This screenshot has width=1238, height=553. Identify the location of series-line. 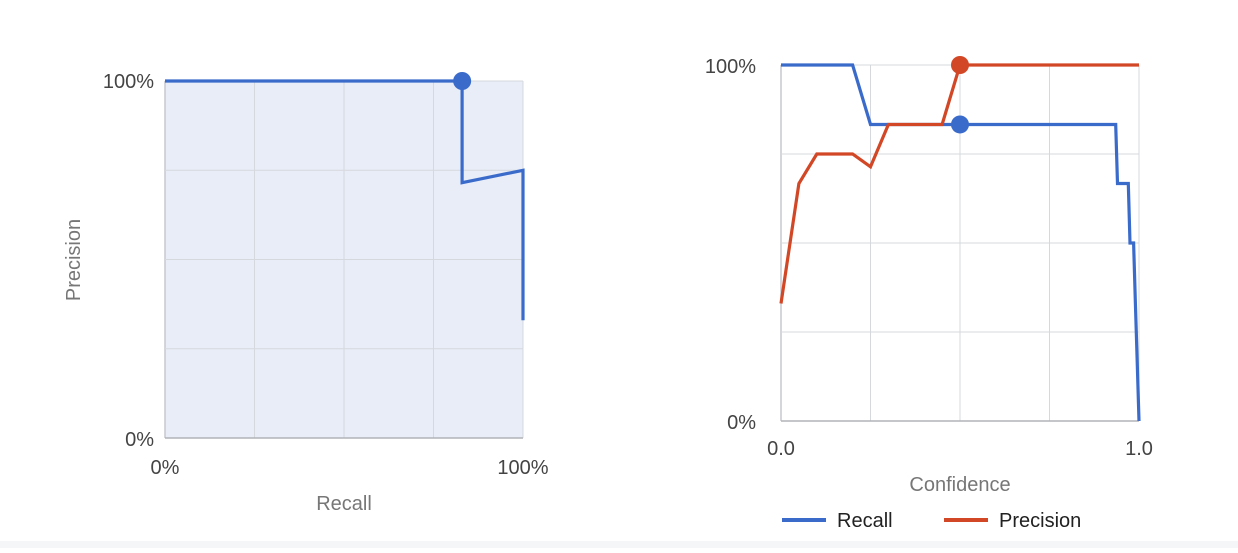
(345, 200).